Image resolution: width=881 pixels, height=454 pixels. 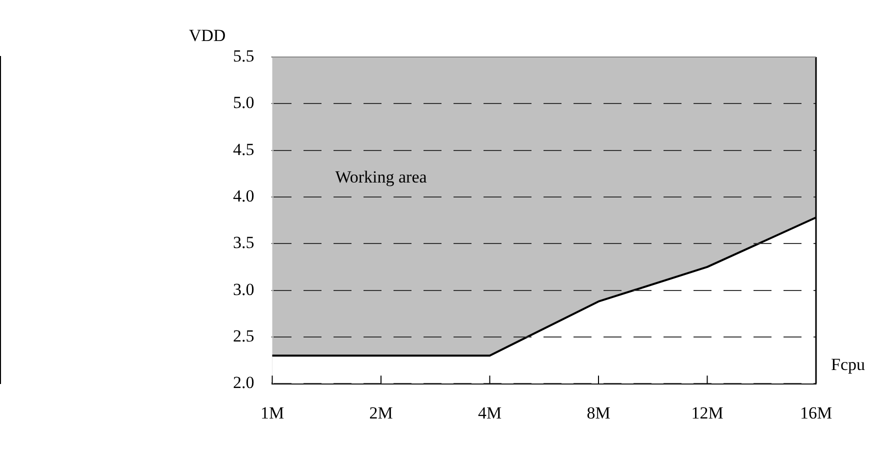 I want to click on x-tick-label: 4M, so click(x=490, y=412).